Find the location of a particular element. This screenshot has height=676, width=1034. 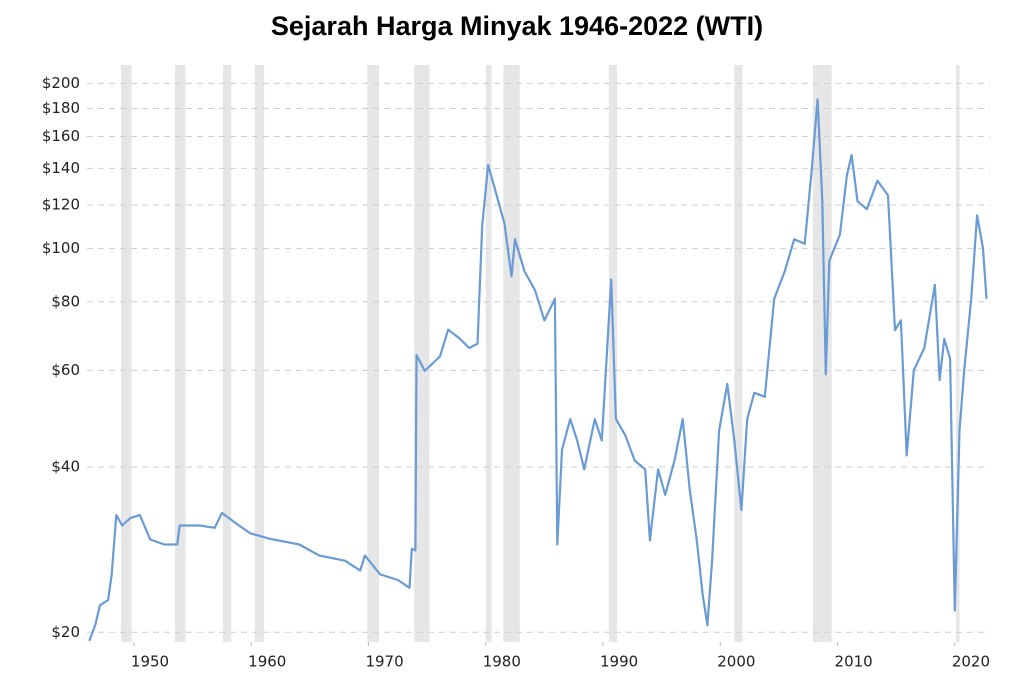

chart-title: Sejarah Harga Minyak 1946-2022 (WTI) is located at coordinates (517, 26).